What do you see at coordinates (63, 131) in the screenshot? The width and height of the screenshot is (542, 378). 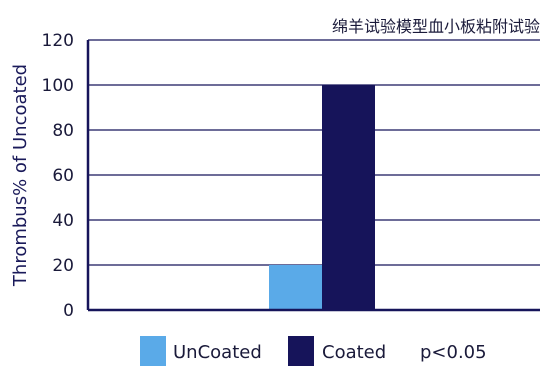 I see `y-tick-label: 80` at bounding box center [63, 131].